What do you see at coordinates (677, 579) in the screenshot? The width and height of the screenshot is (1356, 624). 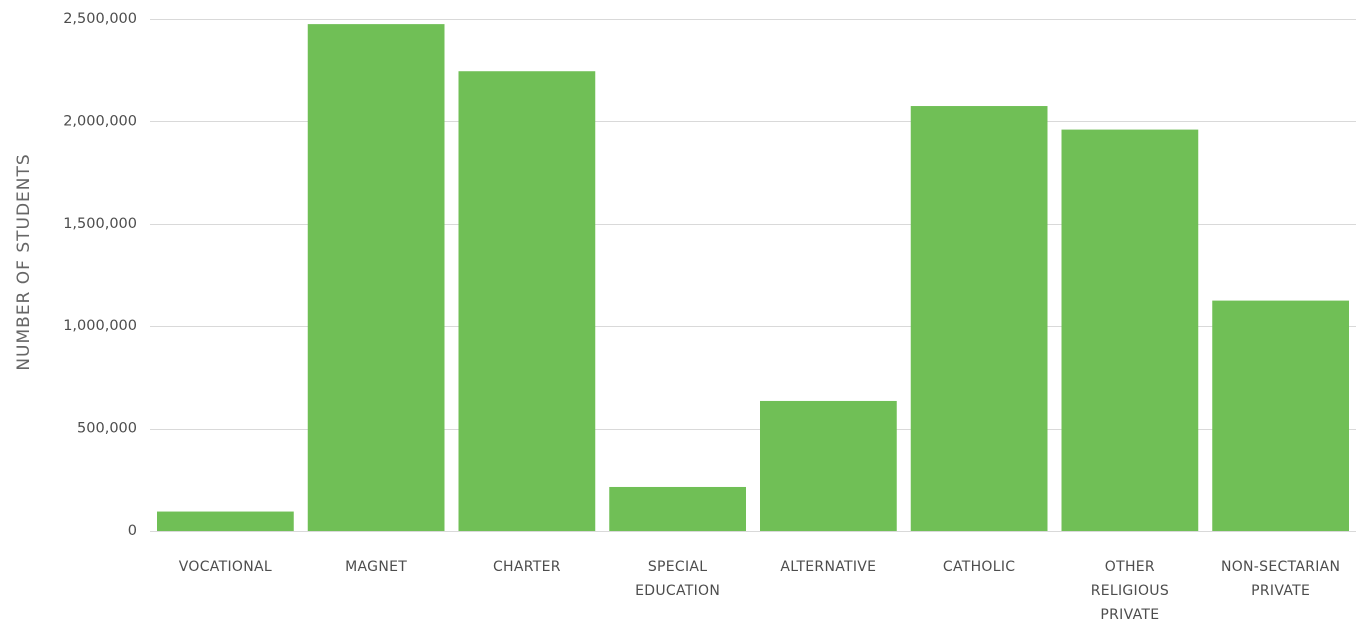 I see `x-tick-label: SPECIAL EDUCATION` at bounding box center [677, 579].